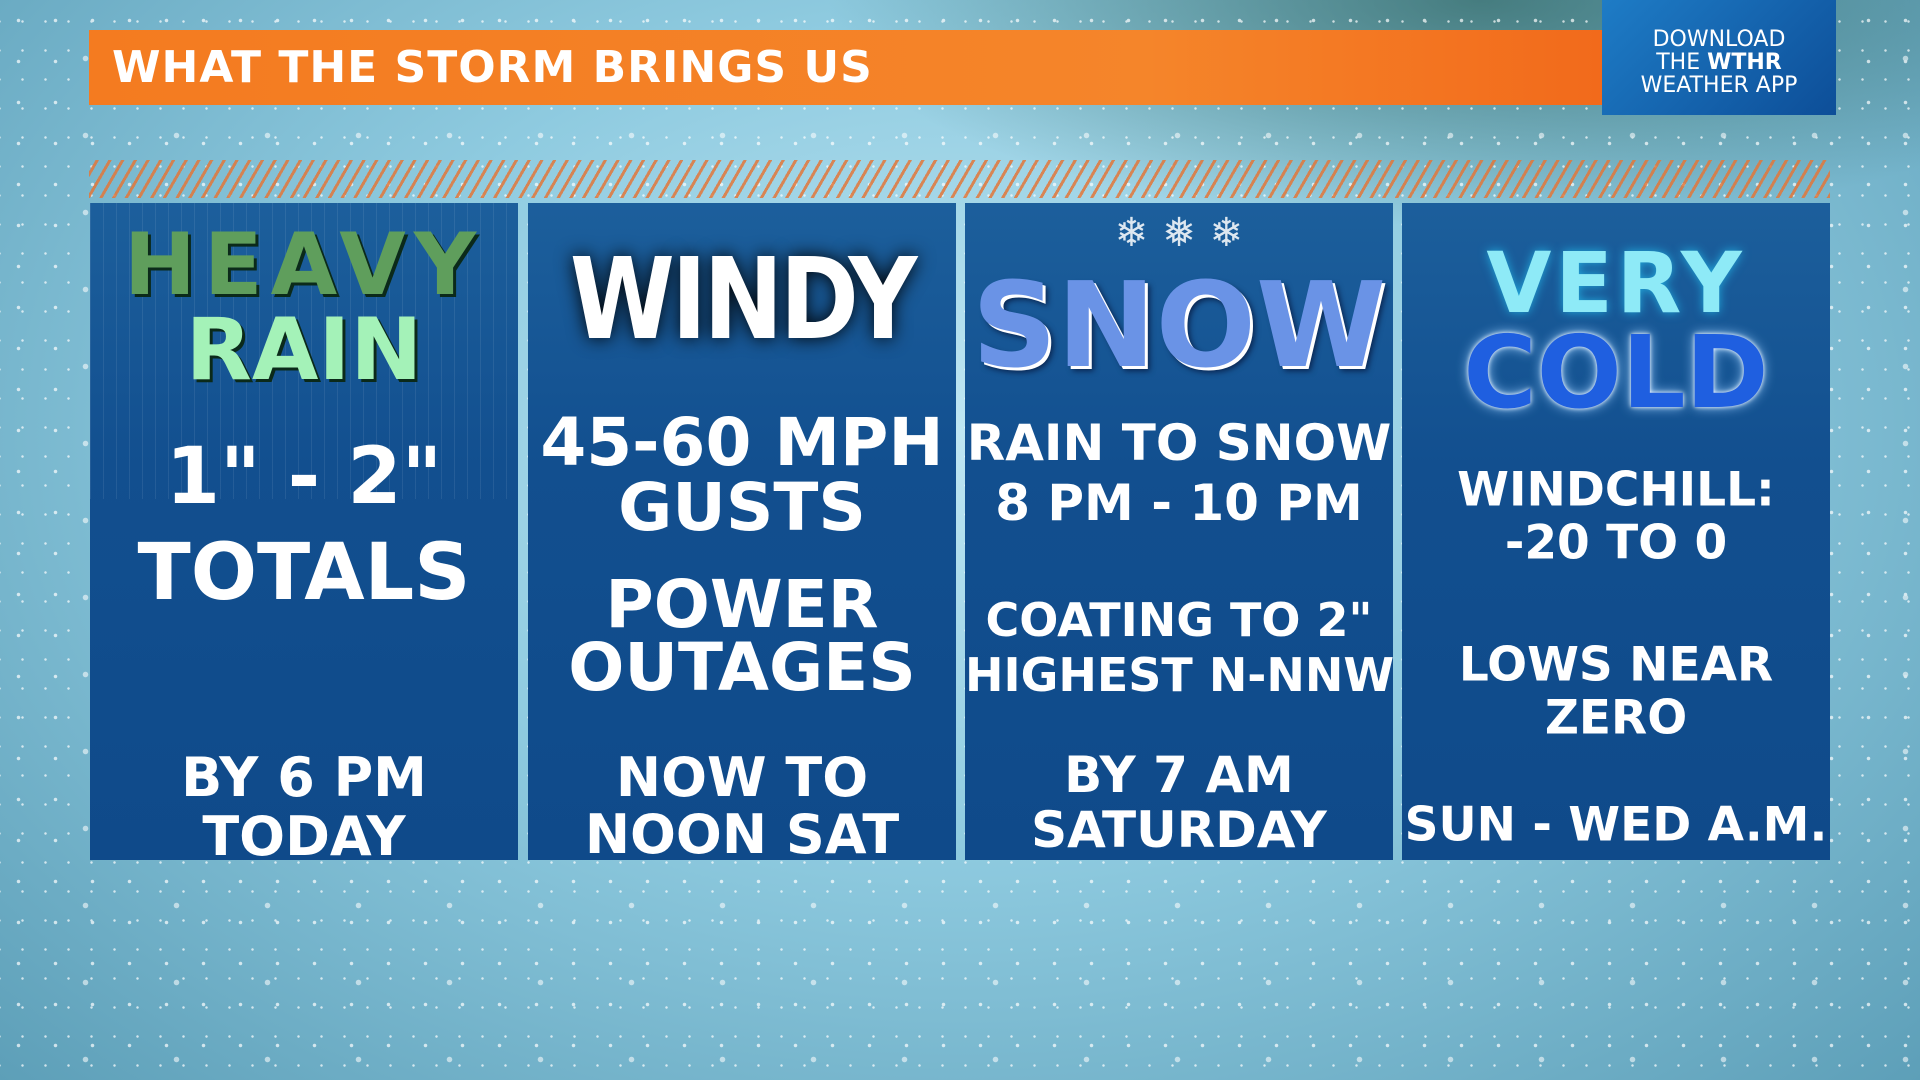 The image size is (1920, 1080). Describe the element at coordinates (1179, 443) in the screenshot. I see `panel-detail-line: RAIN TO SNOW` at that location.